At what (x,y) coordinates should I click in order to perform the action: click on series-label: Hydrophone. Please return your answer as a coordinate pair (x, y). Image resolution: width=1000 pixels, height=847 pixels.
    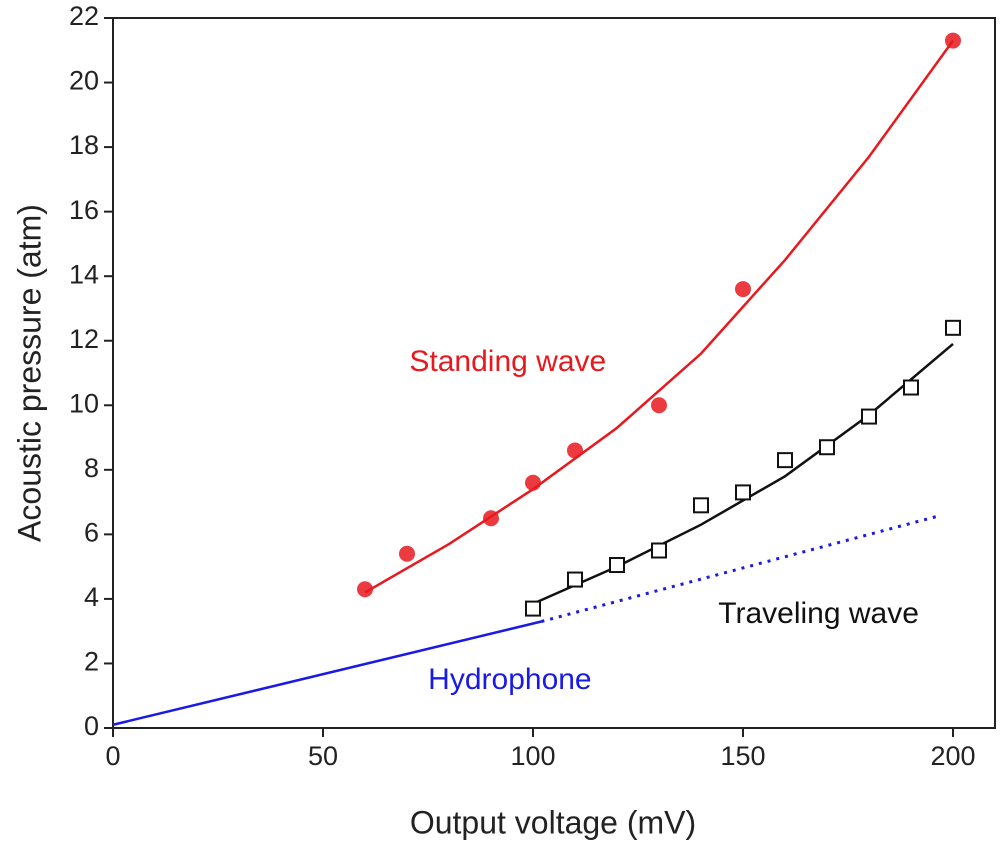
    Looking at the image, I should click on (509, 679).